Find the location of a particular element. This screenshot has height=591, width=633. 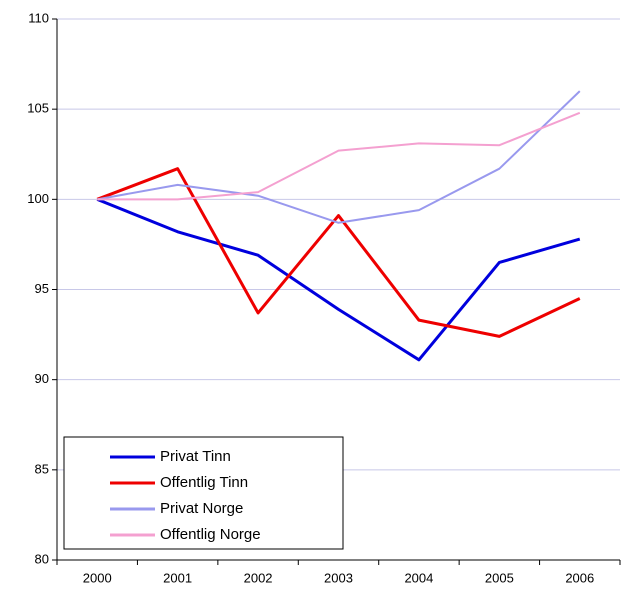

y-tick-label: 85 is located at coordinates (42, 468).